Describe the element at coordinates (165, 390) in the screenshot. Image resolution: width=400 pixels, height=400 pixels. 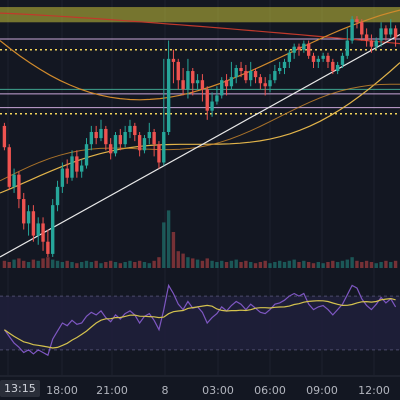
I see `time-axis-label: 8` at that location.